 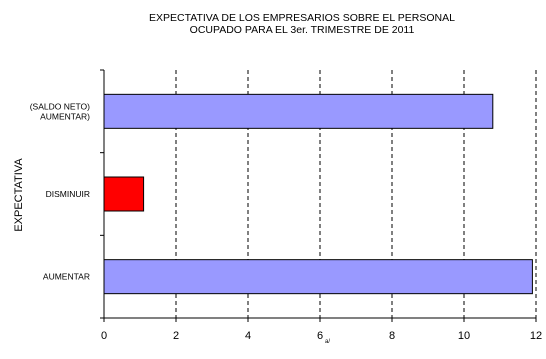 I want to click on category-label: DISMINUIR, so click(x=68, y=194).